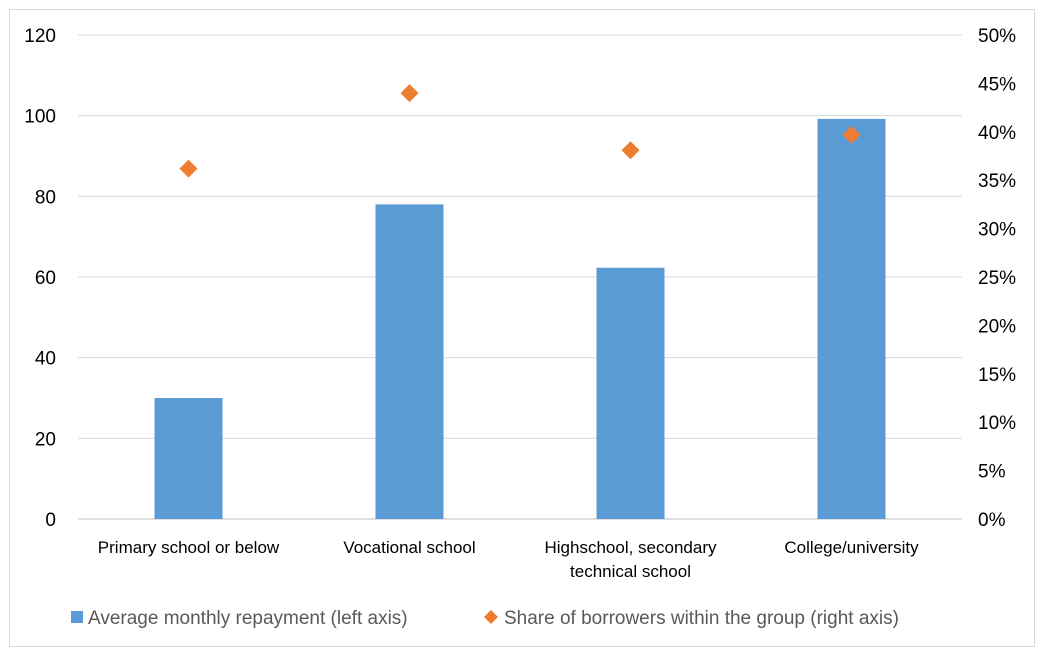  I want to click on right-tick-label: 45%, so click(997, 84).